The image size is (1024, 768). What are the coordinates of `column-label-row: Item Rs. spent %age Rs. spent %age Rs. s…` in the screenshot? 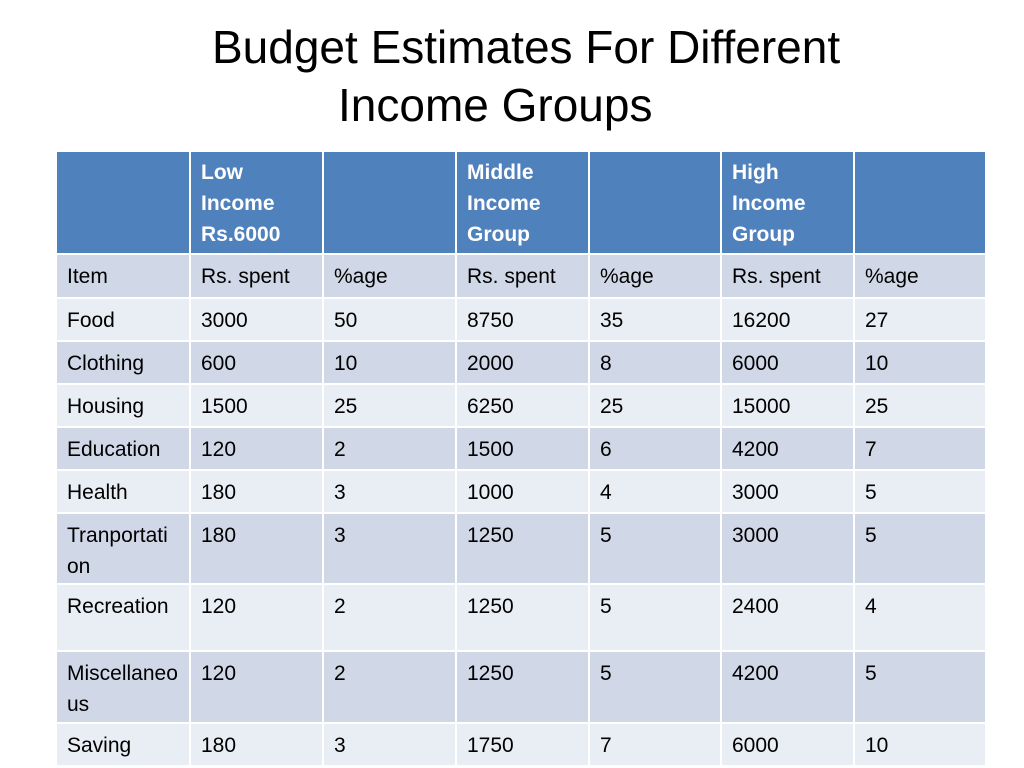 It's located at (521, 276).